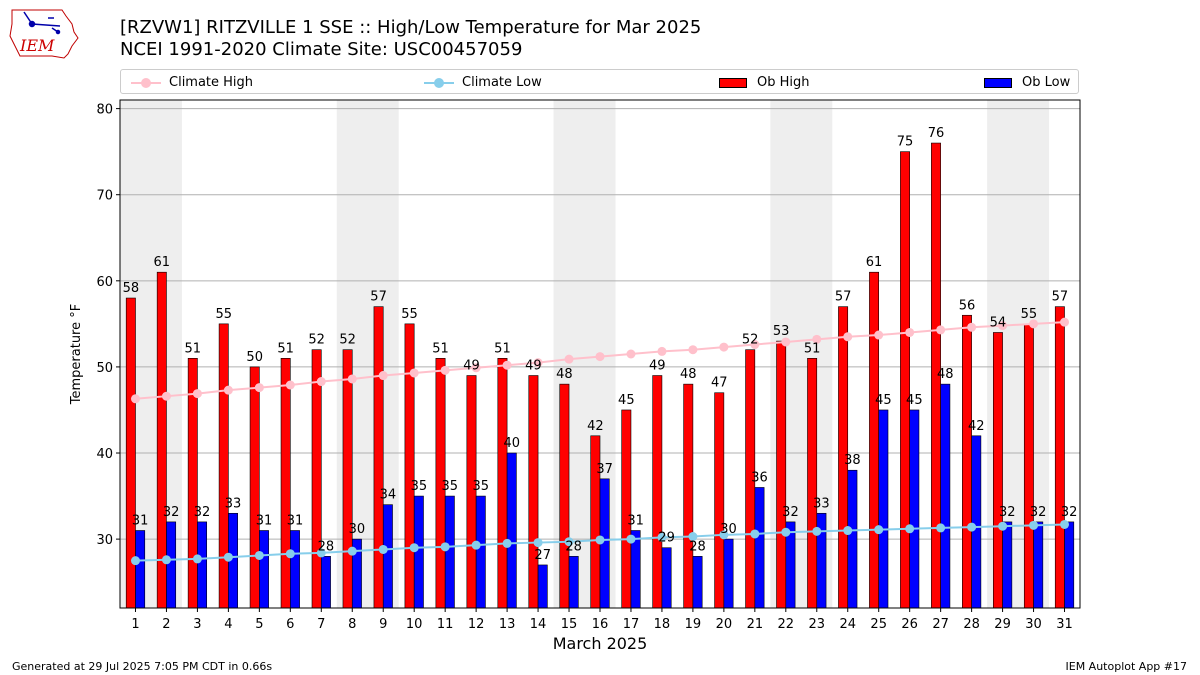  Describe the element at coordinates (481, 486) in the screenshot. I see `ob-low-label: 35` at that location.